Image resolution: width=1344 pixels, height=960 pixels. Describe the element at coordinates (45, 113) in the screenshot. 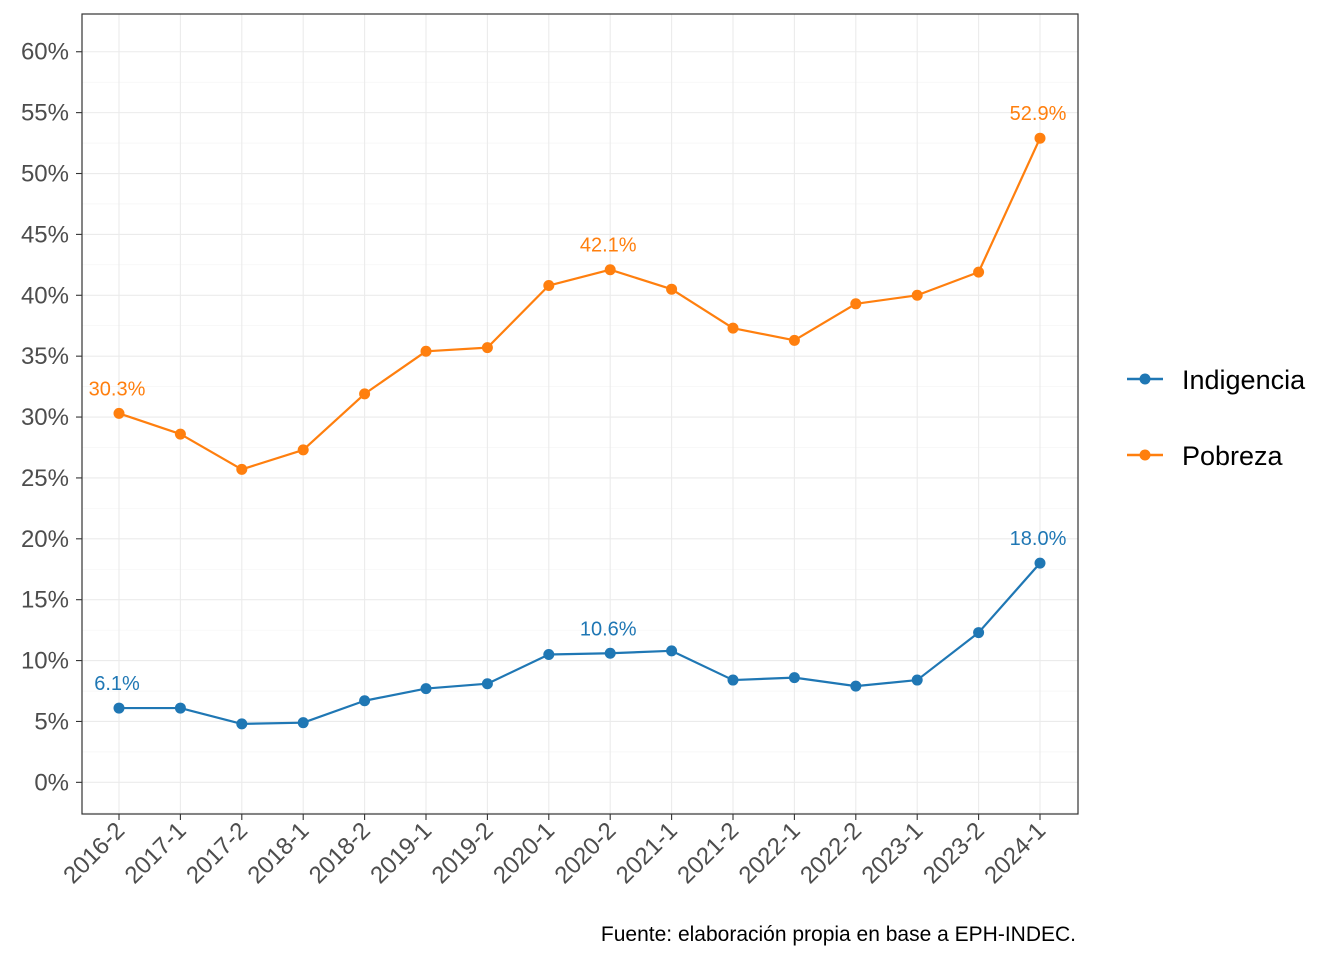

I see `y-tick-label: 55%` at that location.